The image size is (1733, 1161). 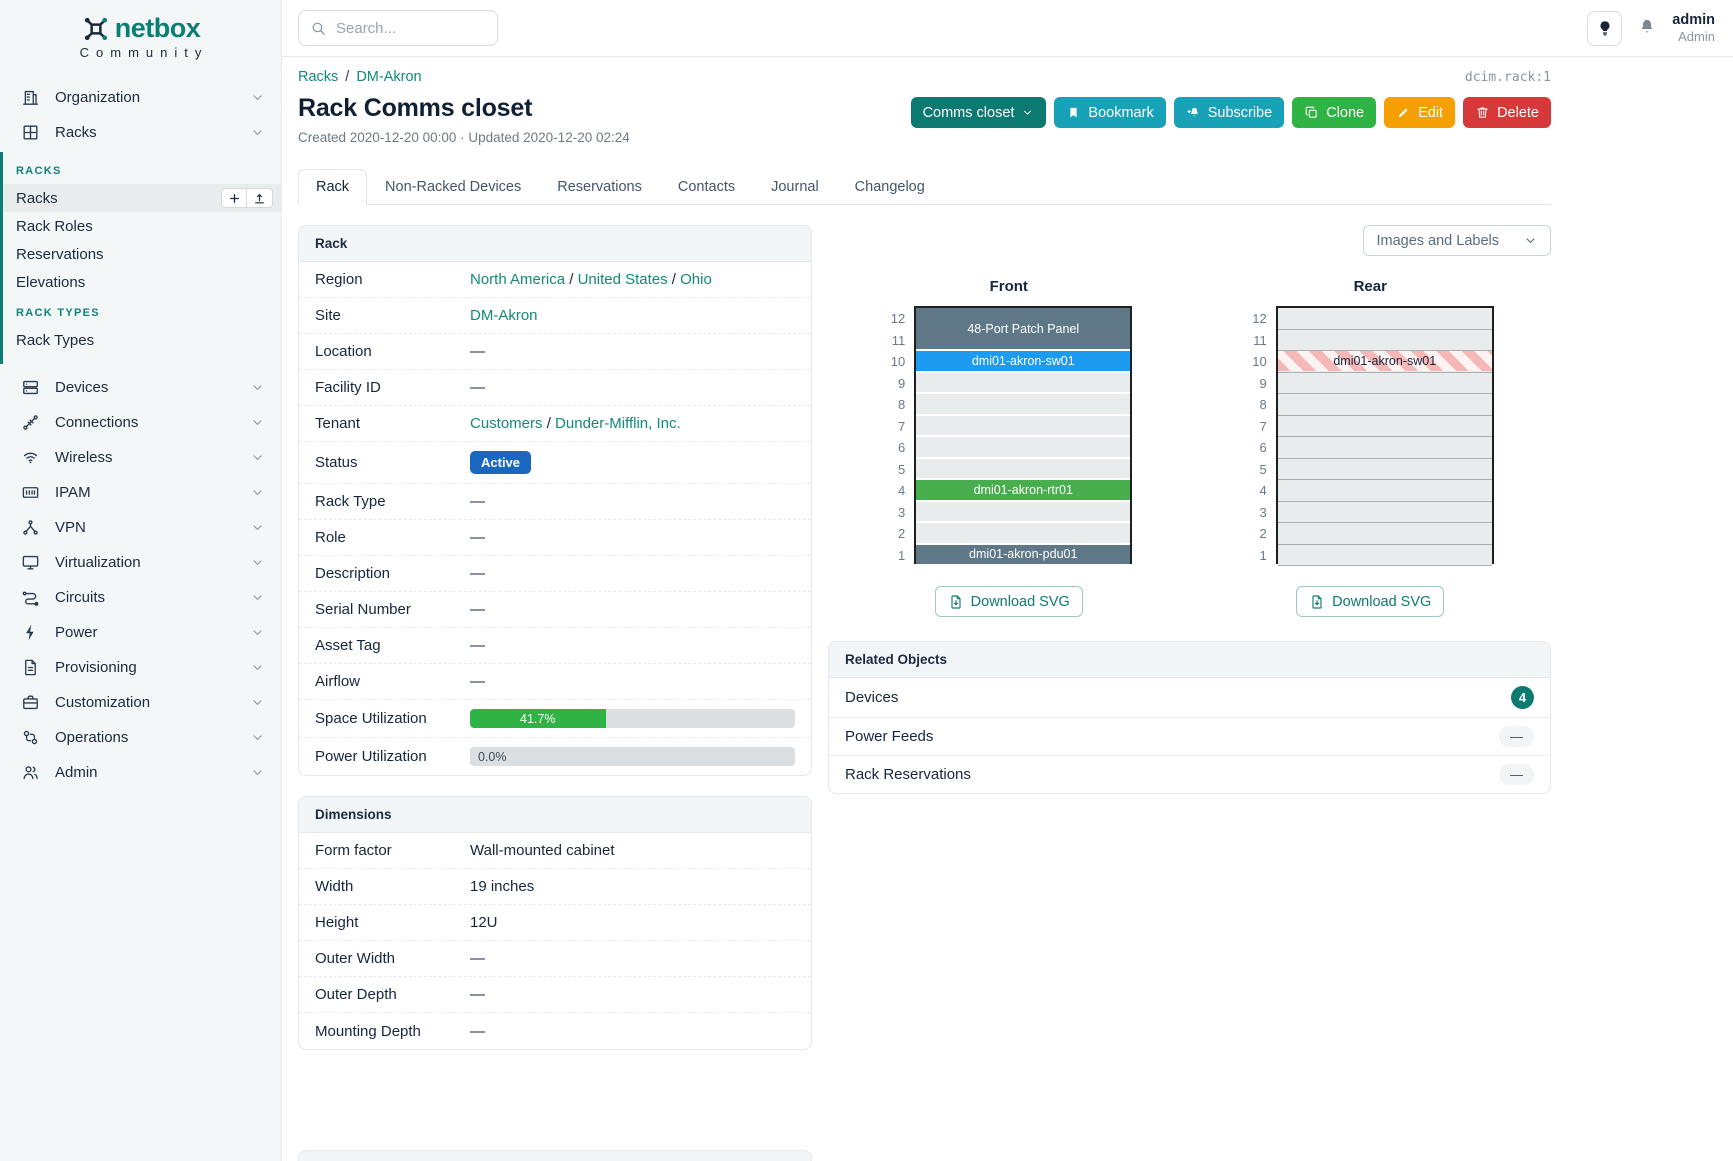 What do you see at coordinates (1023, 490) in the screenshot?
I see `device-dmi01-akron-rtr01: dmi01-akron-rtr01` at bounding box center [1023, 490].